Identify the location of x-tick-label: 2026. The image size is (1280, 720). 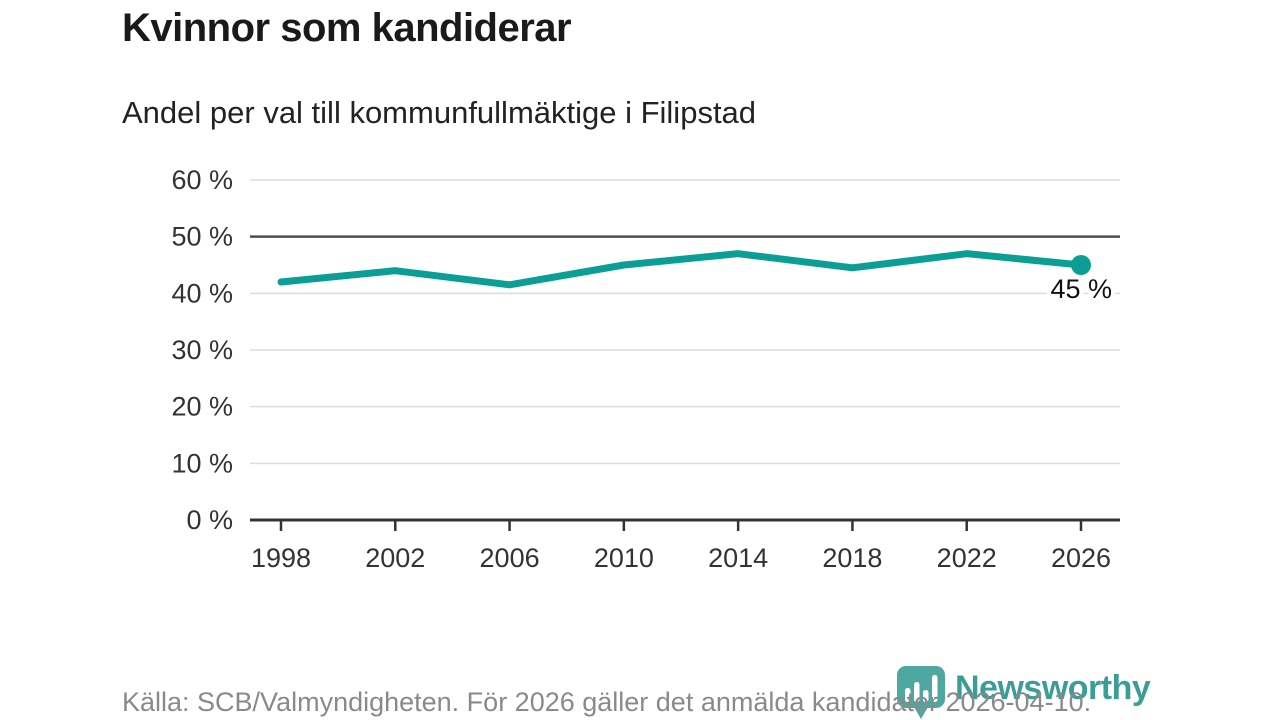
(1081, 558).